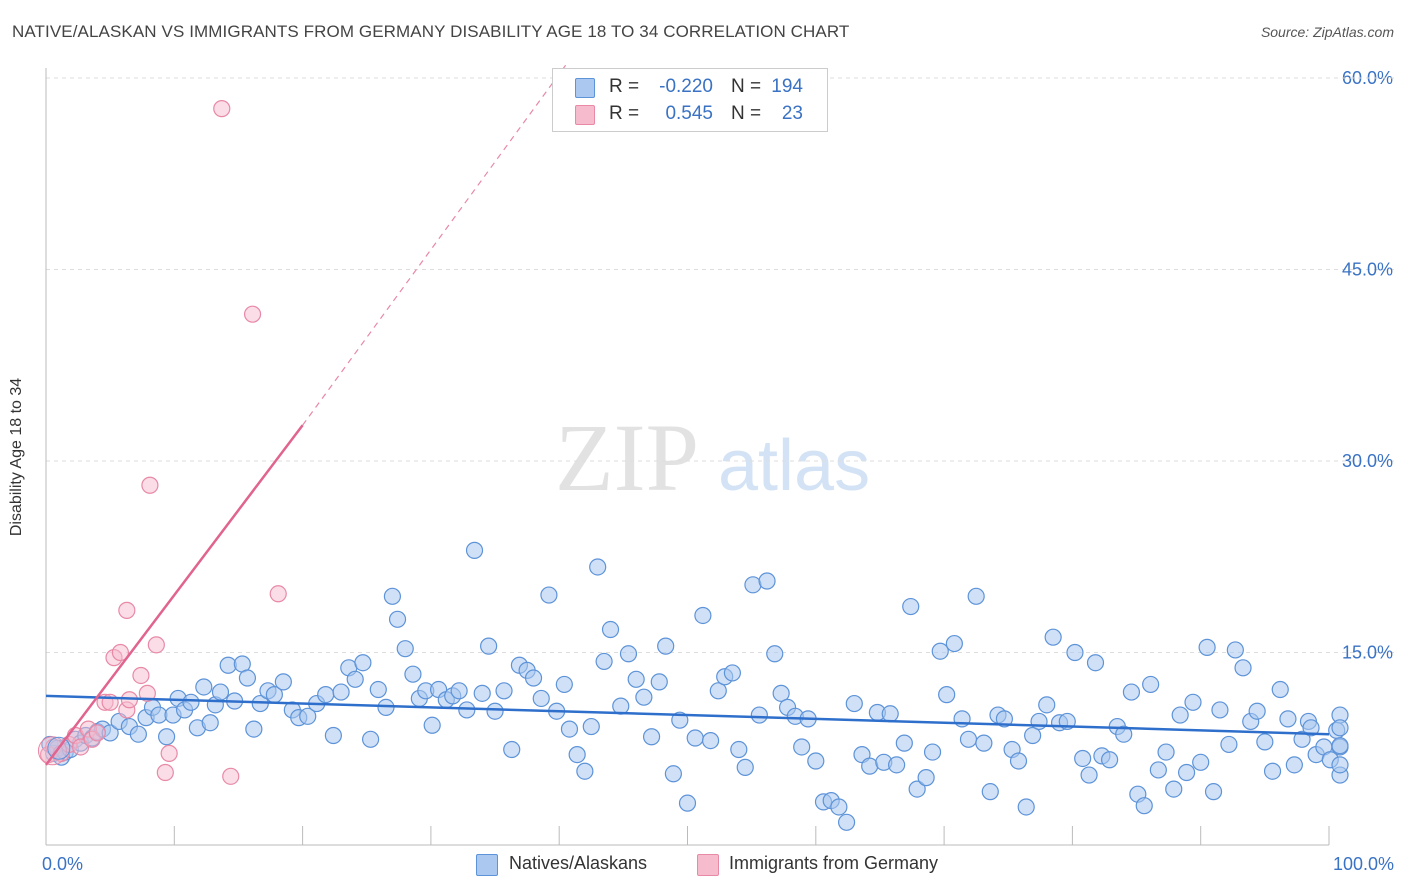 Image resolution: width=1406 pixels, height=892 pixels. I want to click on legend-swatch-pink, so click(585, 115).